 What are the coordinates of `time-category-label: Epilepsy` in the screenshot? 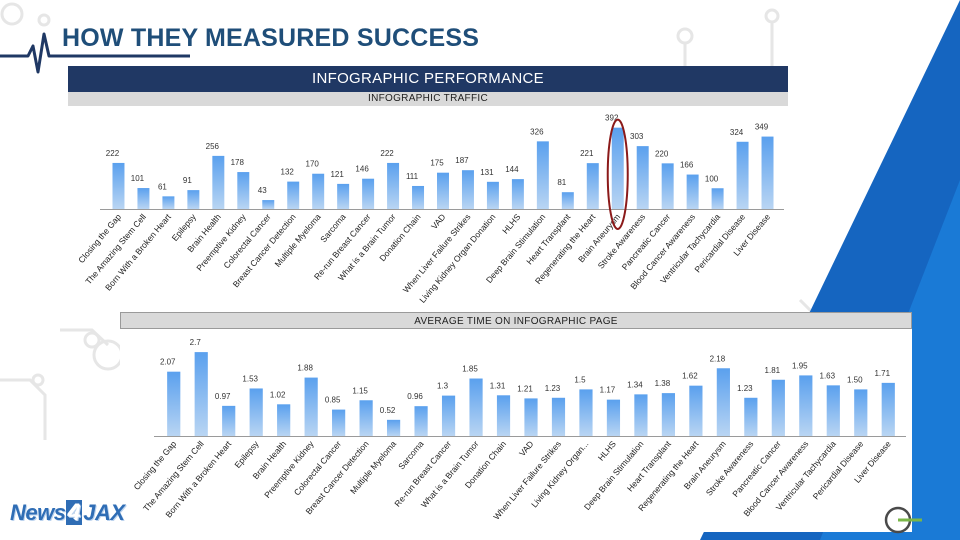 It's located at (246, 454).